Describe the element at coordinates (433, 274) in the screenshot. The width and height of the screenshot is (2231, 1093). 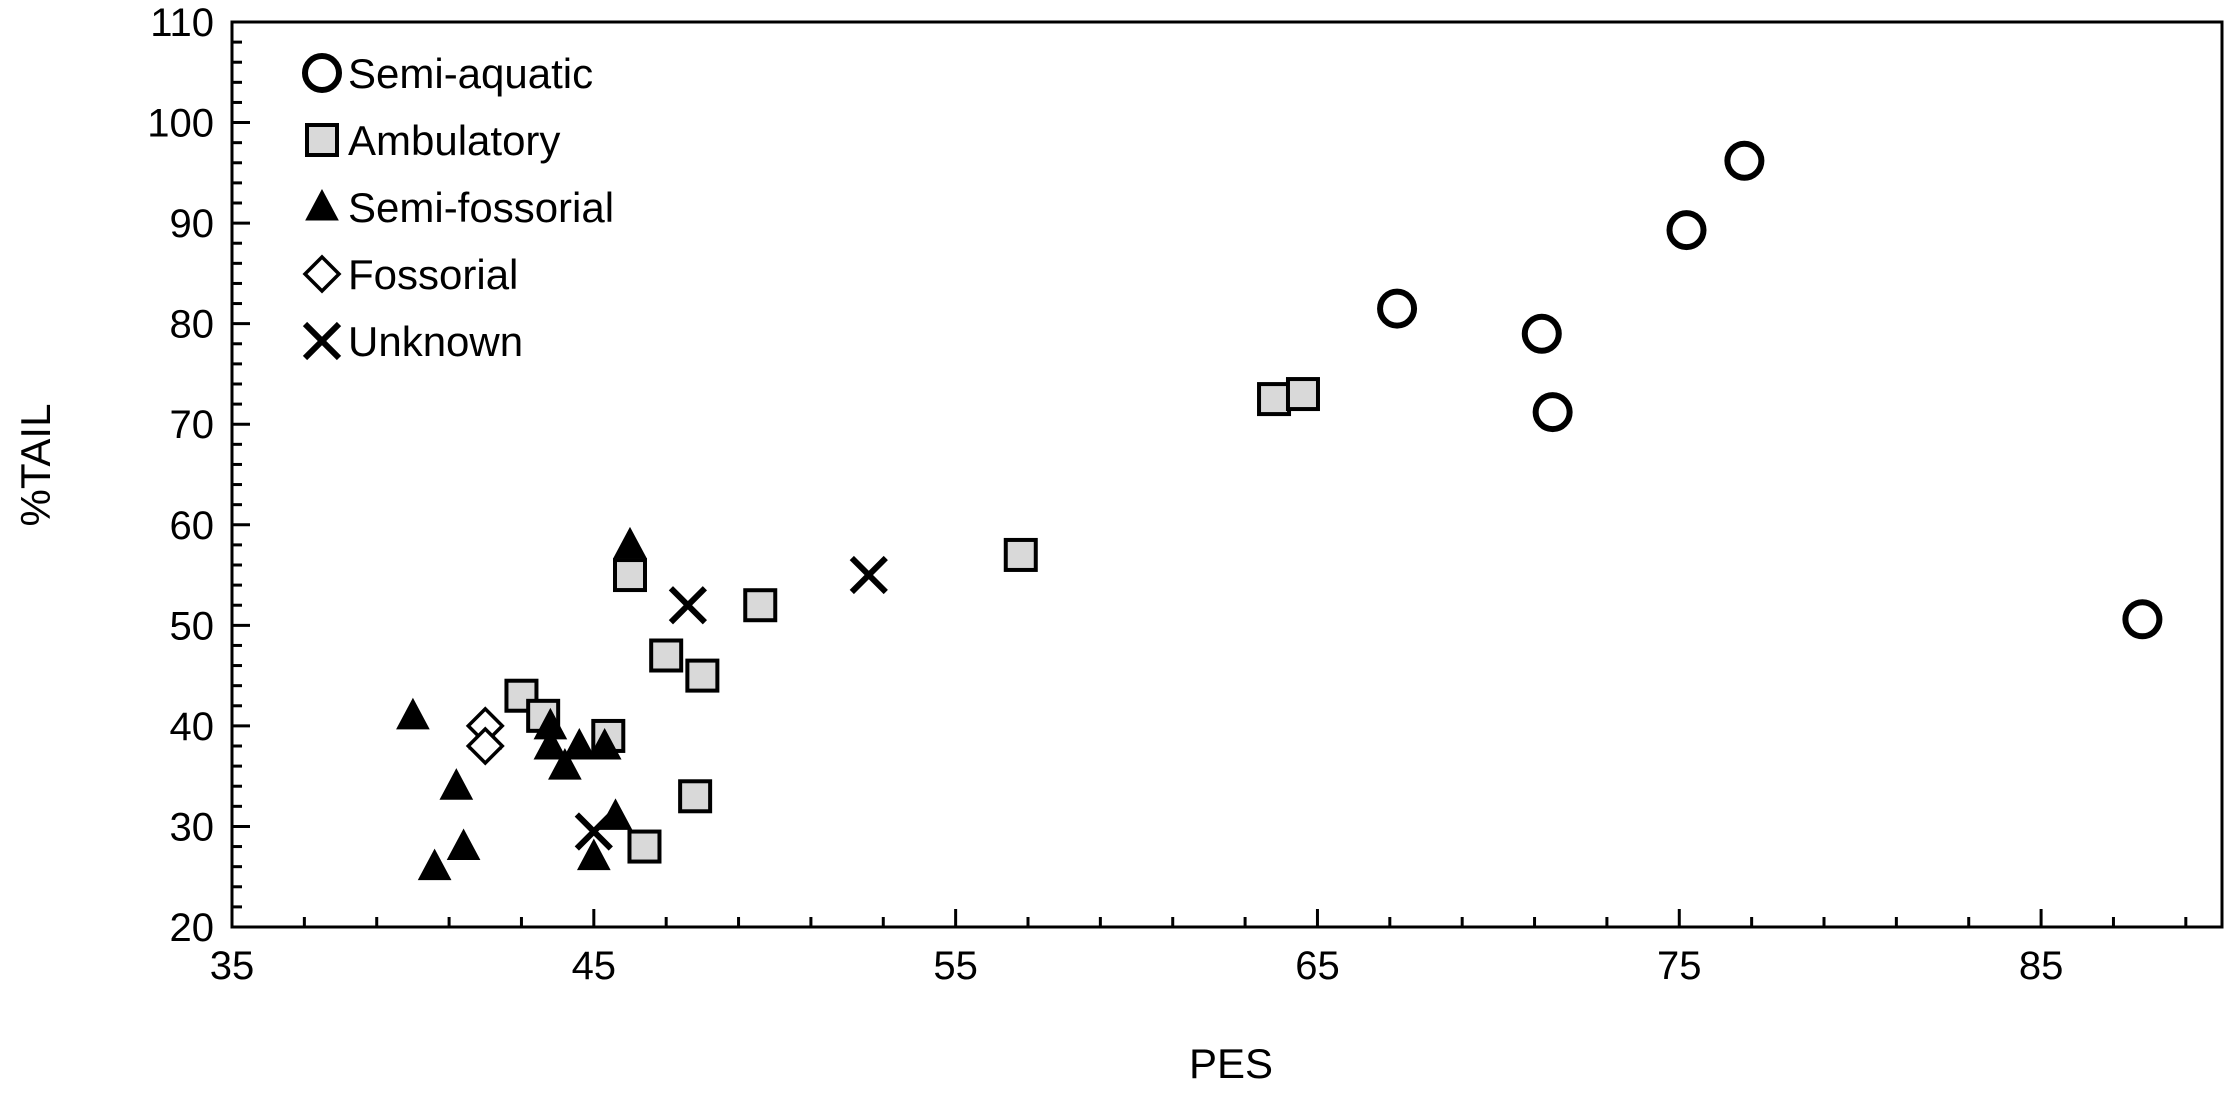
I see `legend-label-fossorial: Fossorial` at that location.